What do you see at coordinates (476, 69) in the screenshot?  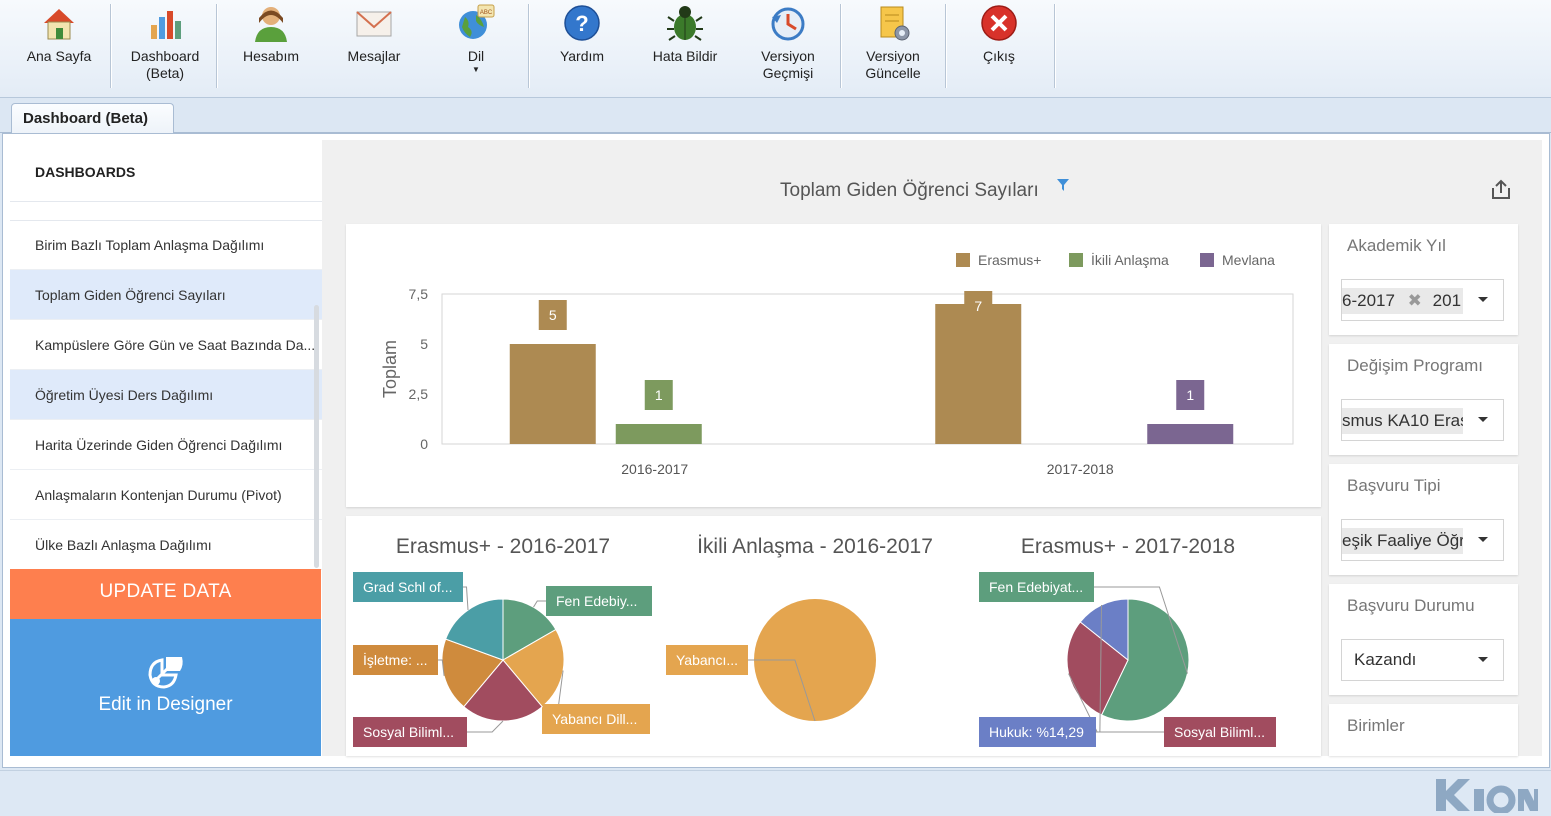 I see `language-chevron-down-icon: ▼` at bounding box center [476, 69].